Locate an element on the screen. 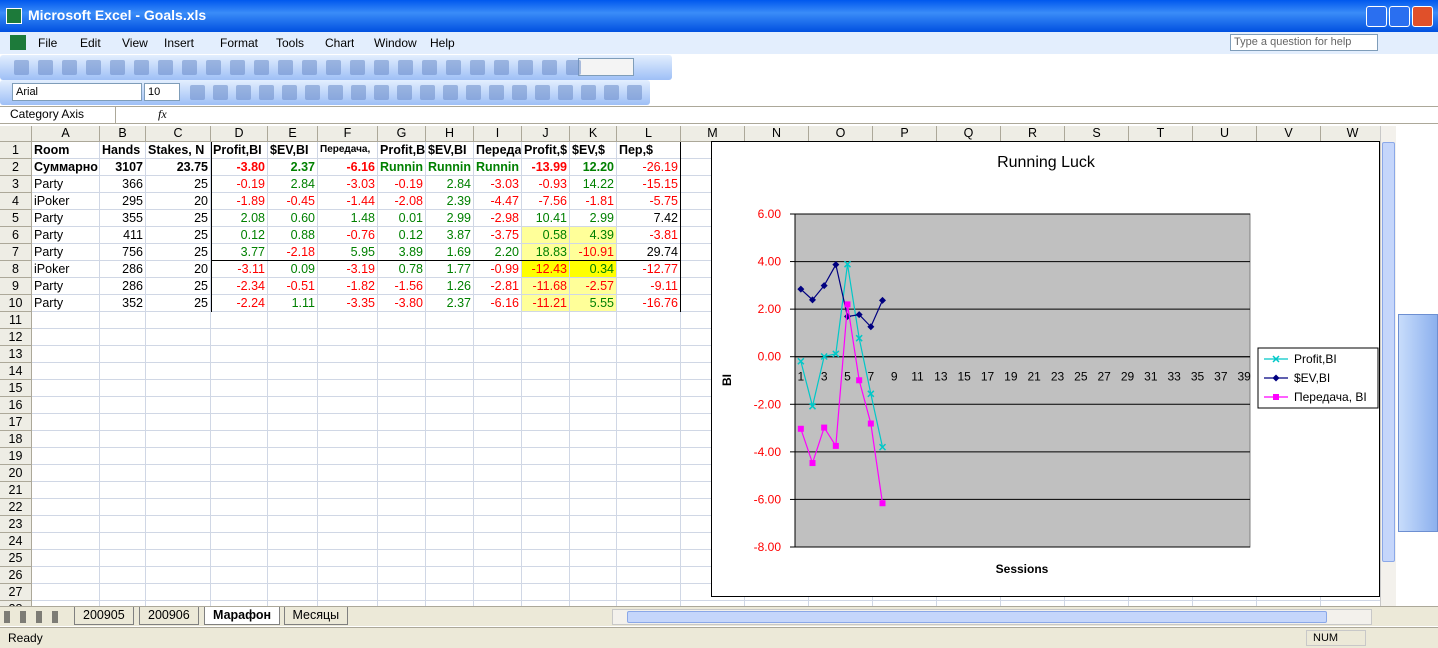  column-header: C is located at coordinates (178, 134).